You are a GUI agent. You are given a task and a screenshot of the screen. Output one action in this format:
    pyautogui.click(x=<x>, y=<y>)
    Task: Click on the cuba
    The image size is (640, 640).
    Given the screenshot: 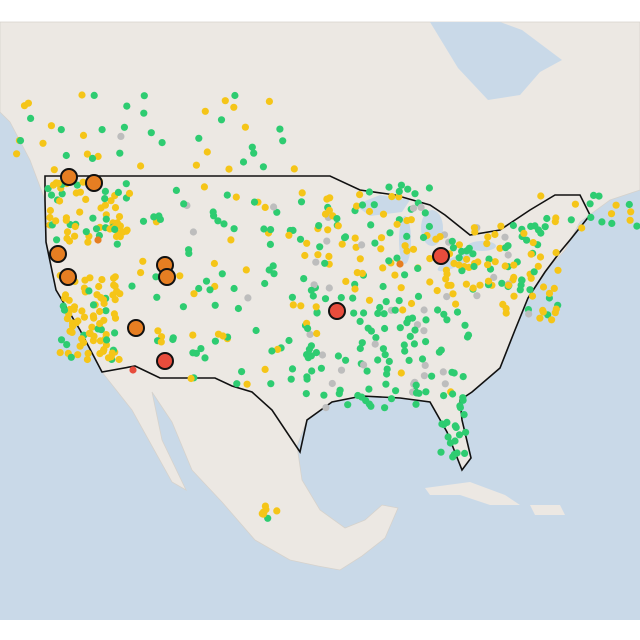 What is the action you would take?
    pyautogui.click(x=472, y=493)
    